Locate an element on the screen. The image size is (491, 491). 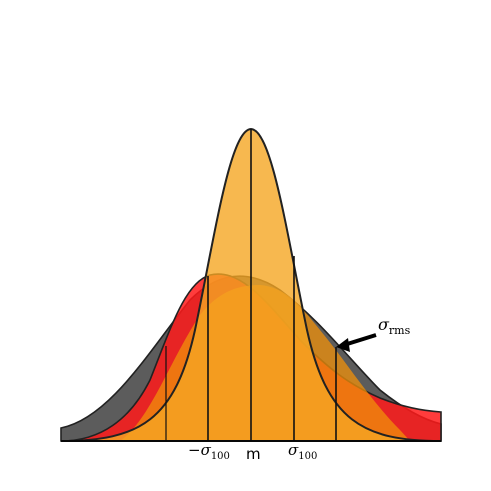
sigma-rms-arrow-shaft is located at coordinates (360, 340).